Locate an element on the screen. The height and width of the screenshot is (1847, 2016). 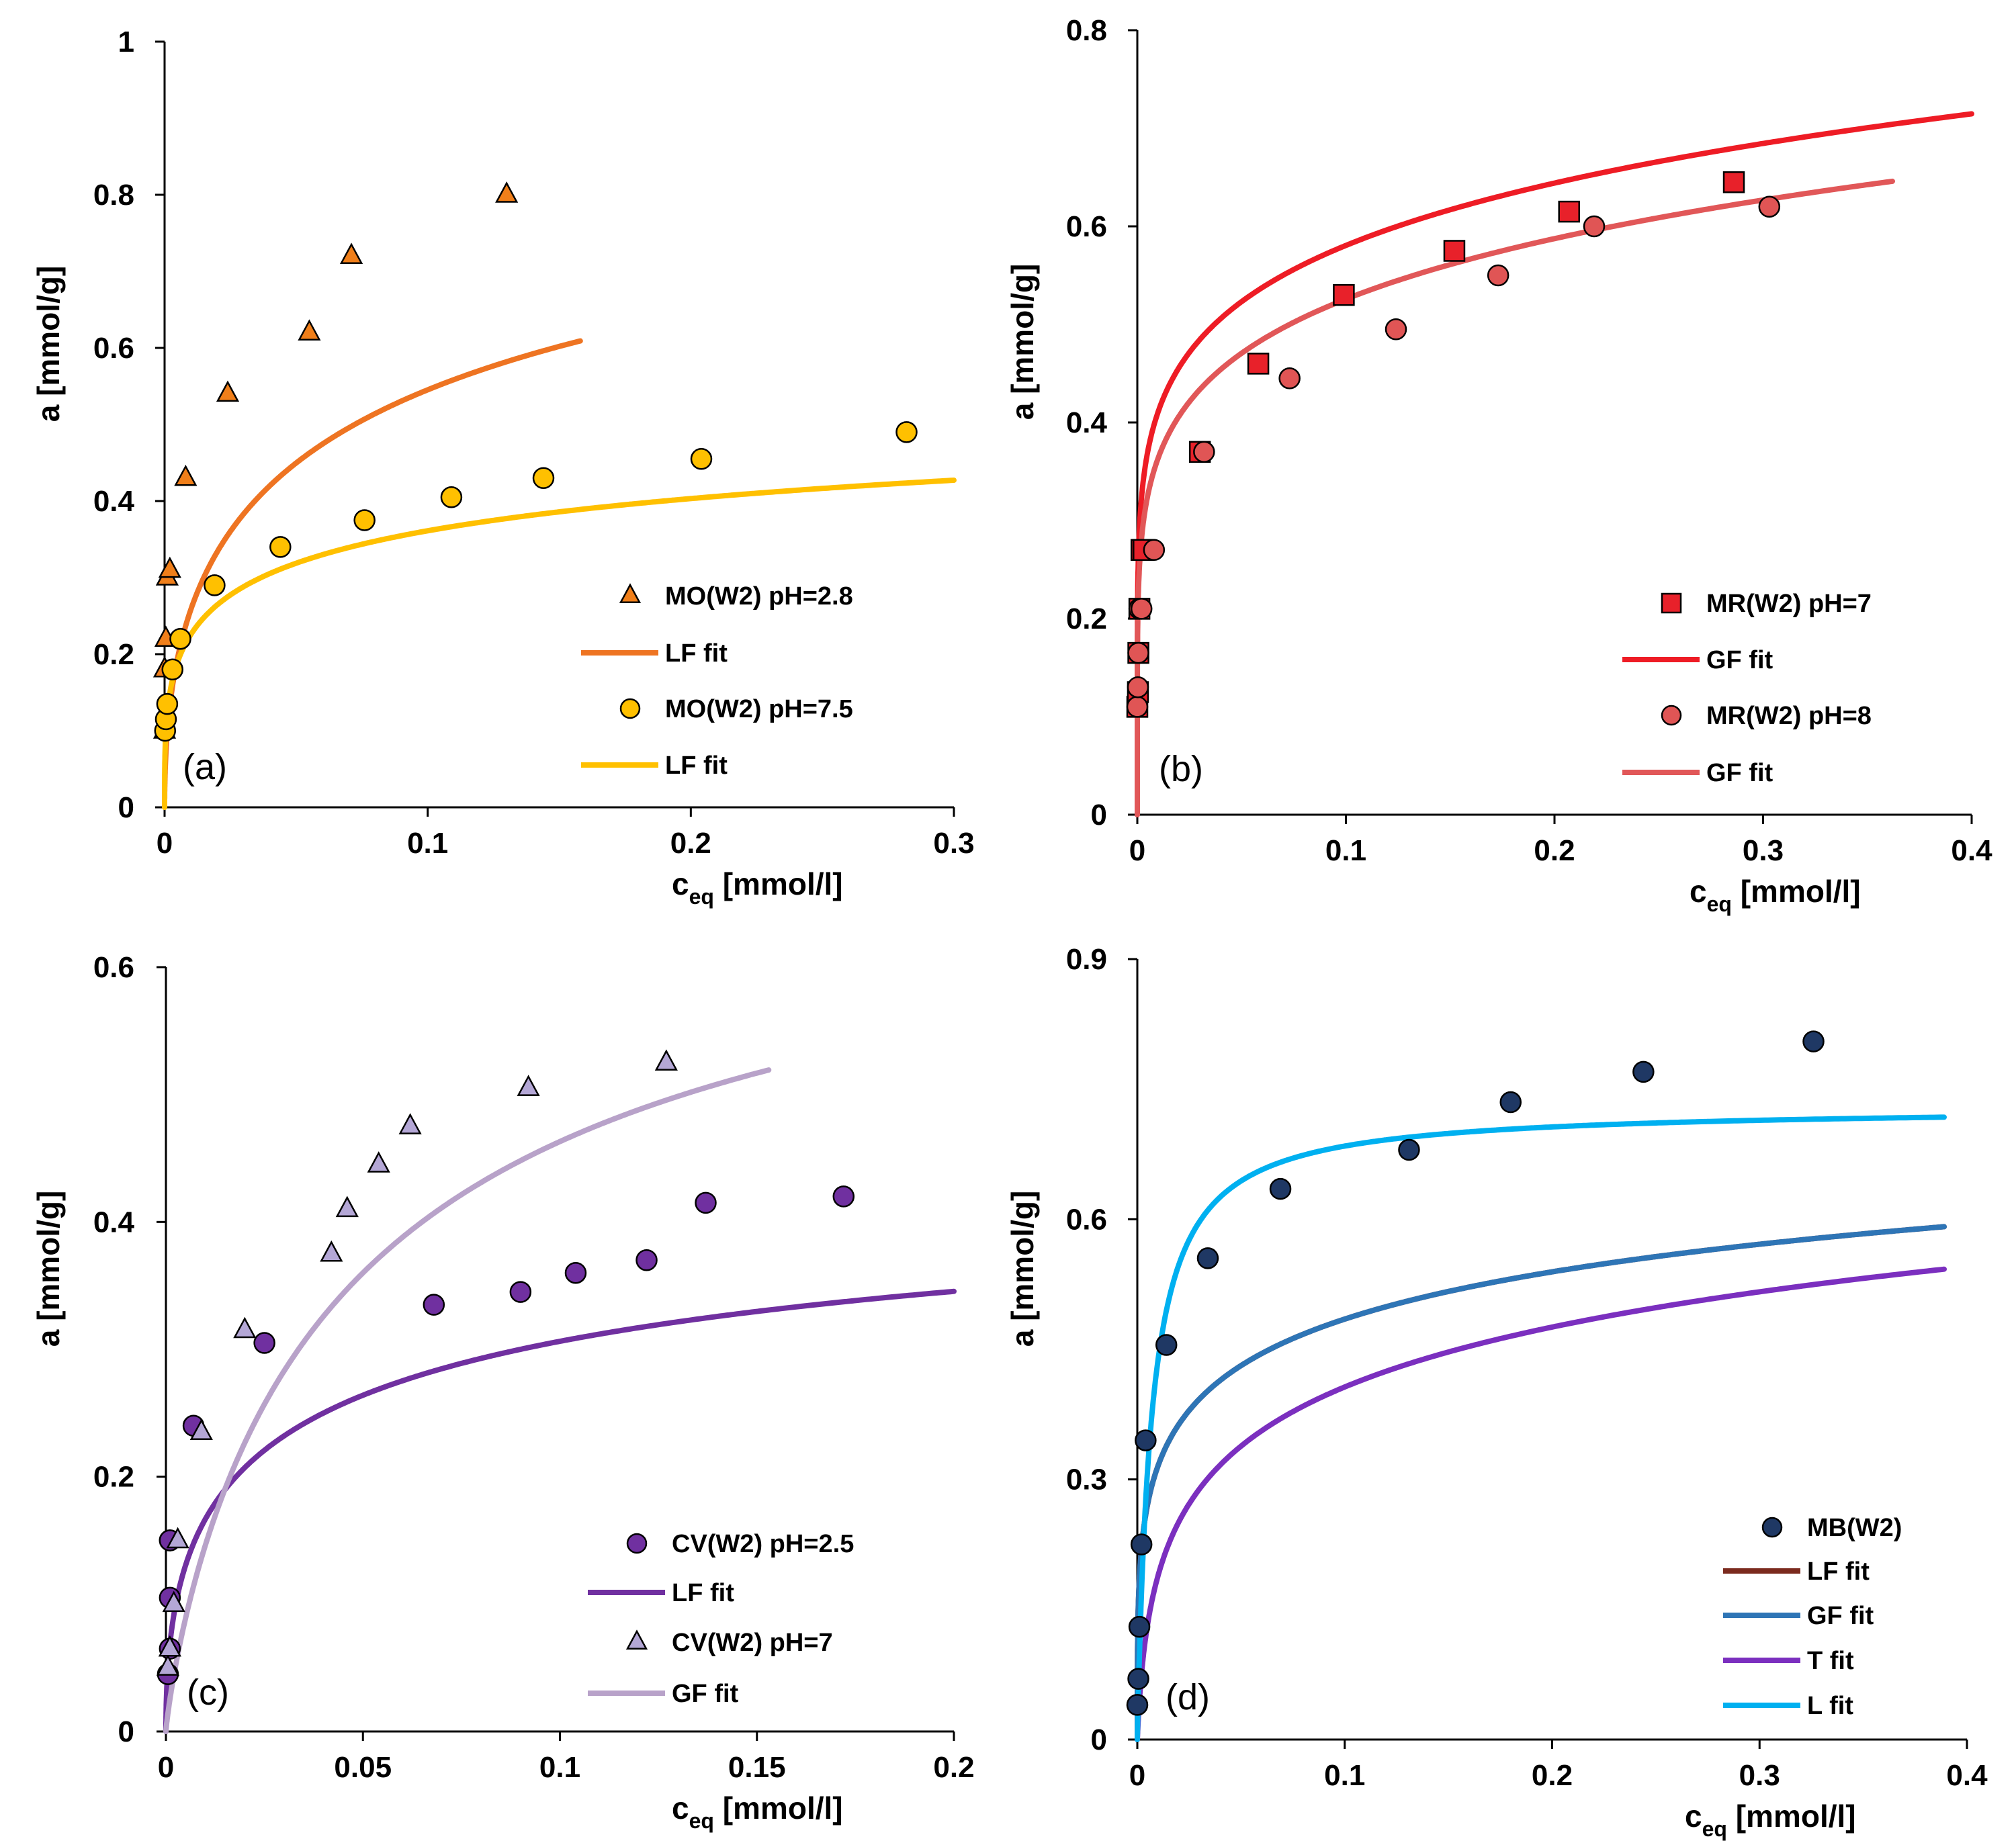
legend-label: T fit is located at coordinates (1830, 1661).